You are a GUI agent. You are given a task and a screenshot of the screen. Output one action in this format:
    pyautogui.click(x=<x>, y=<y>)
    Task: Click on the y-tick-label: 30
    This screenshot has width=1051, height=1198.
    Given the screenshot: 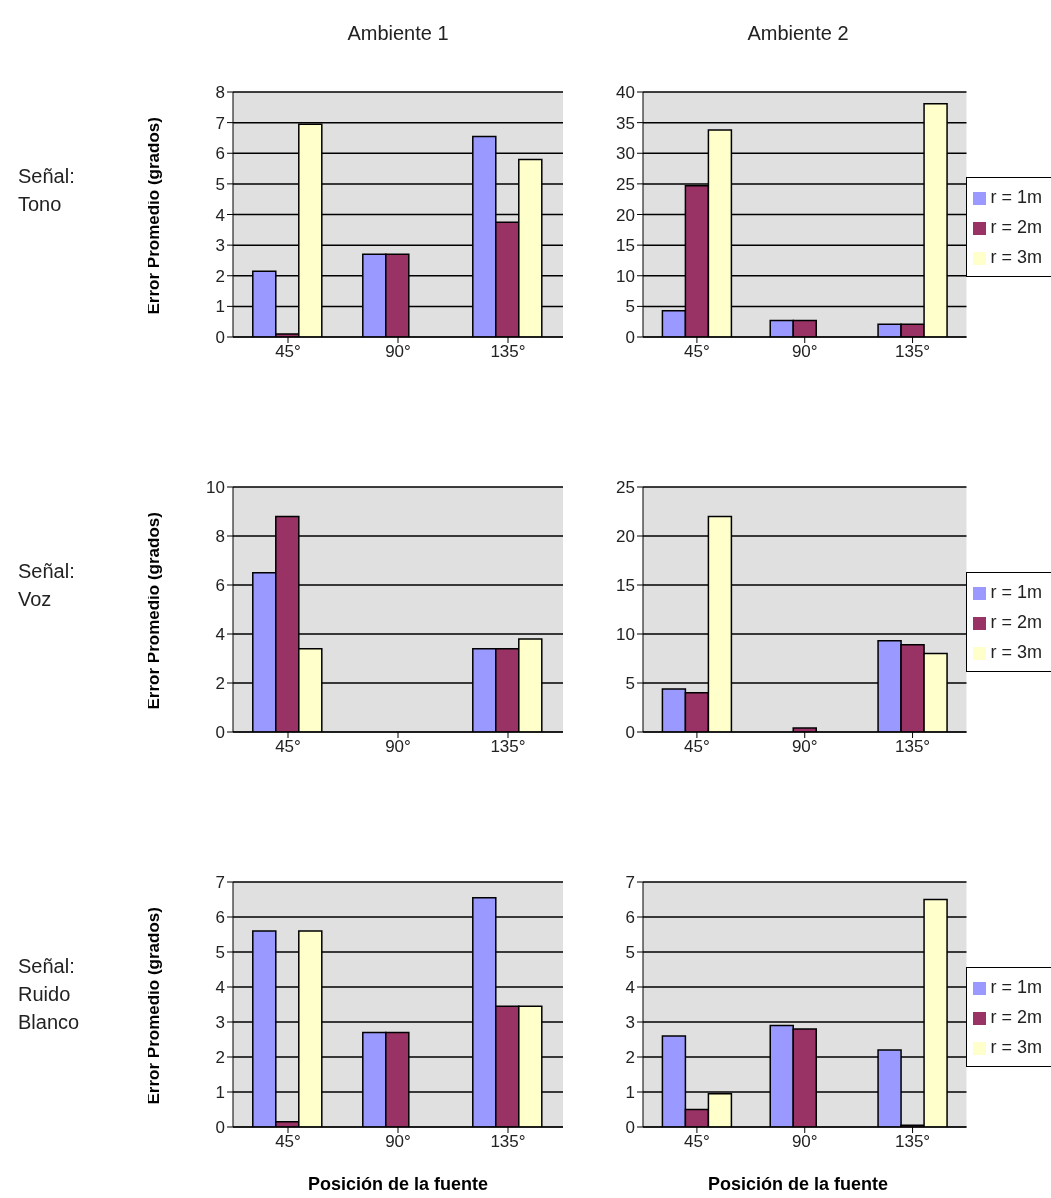 What is the action you would take?
    pyautogui.click(x=625, y=154)
    